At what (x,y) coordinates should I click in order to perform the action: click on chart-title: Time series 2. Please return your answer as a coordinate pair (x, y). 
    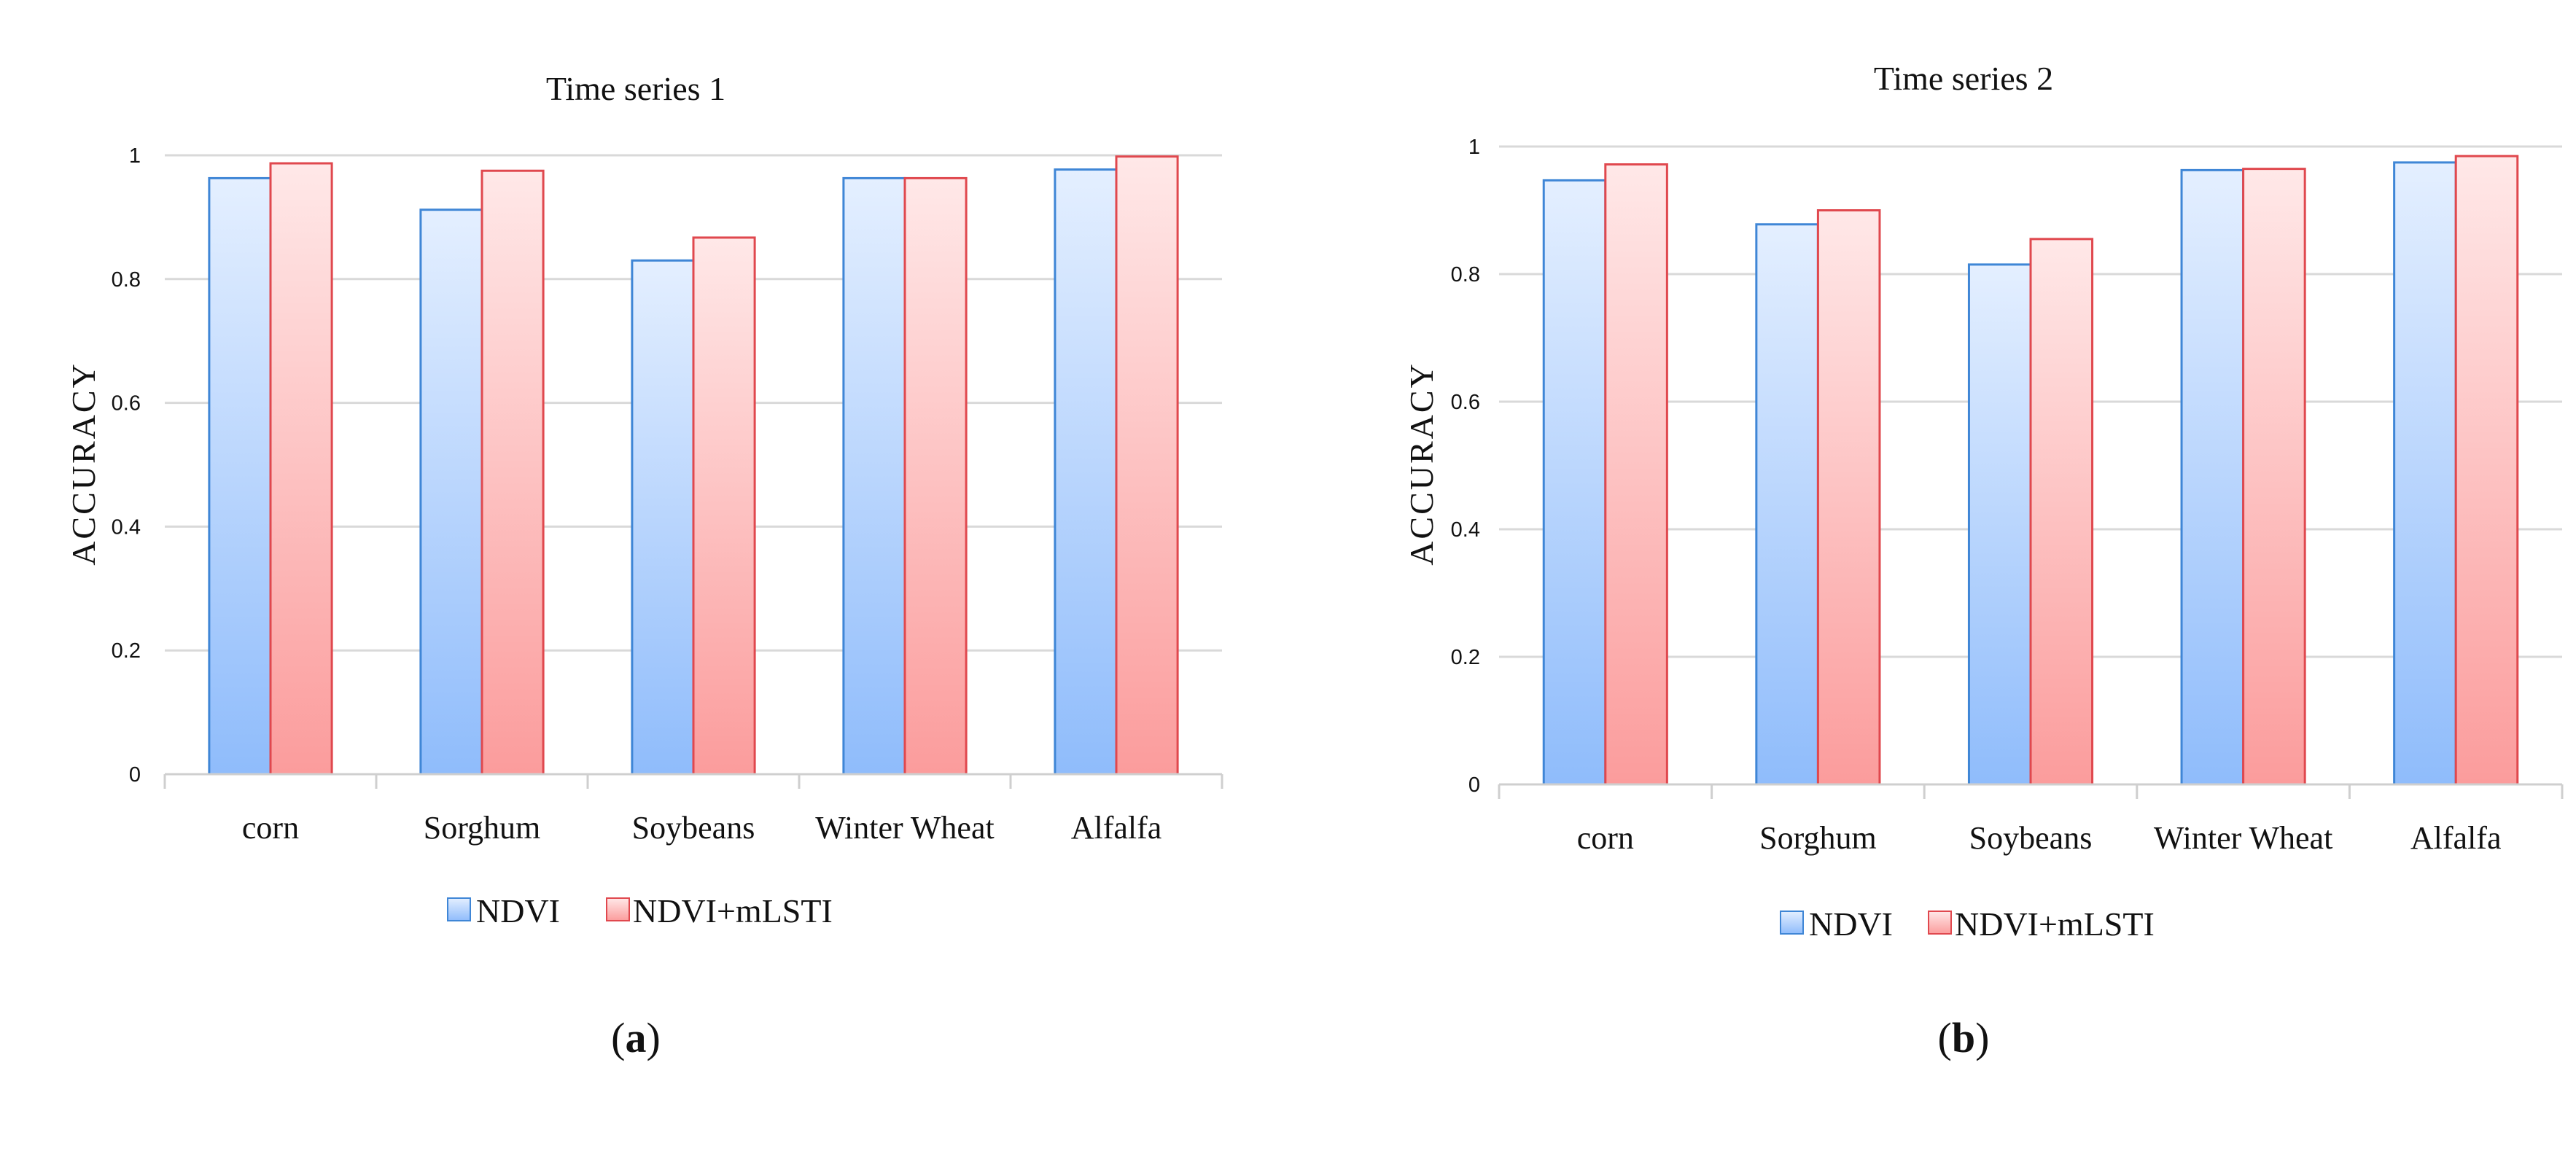
    Looking at the image, I should click on (1964, 78).